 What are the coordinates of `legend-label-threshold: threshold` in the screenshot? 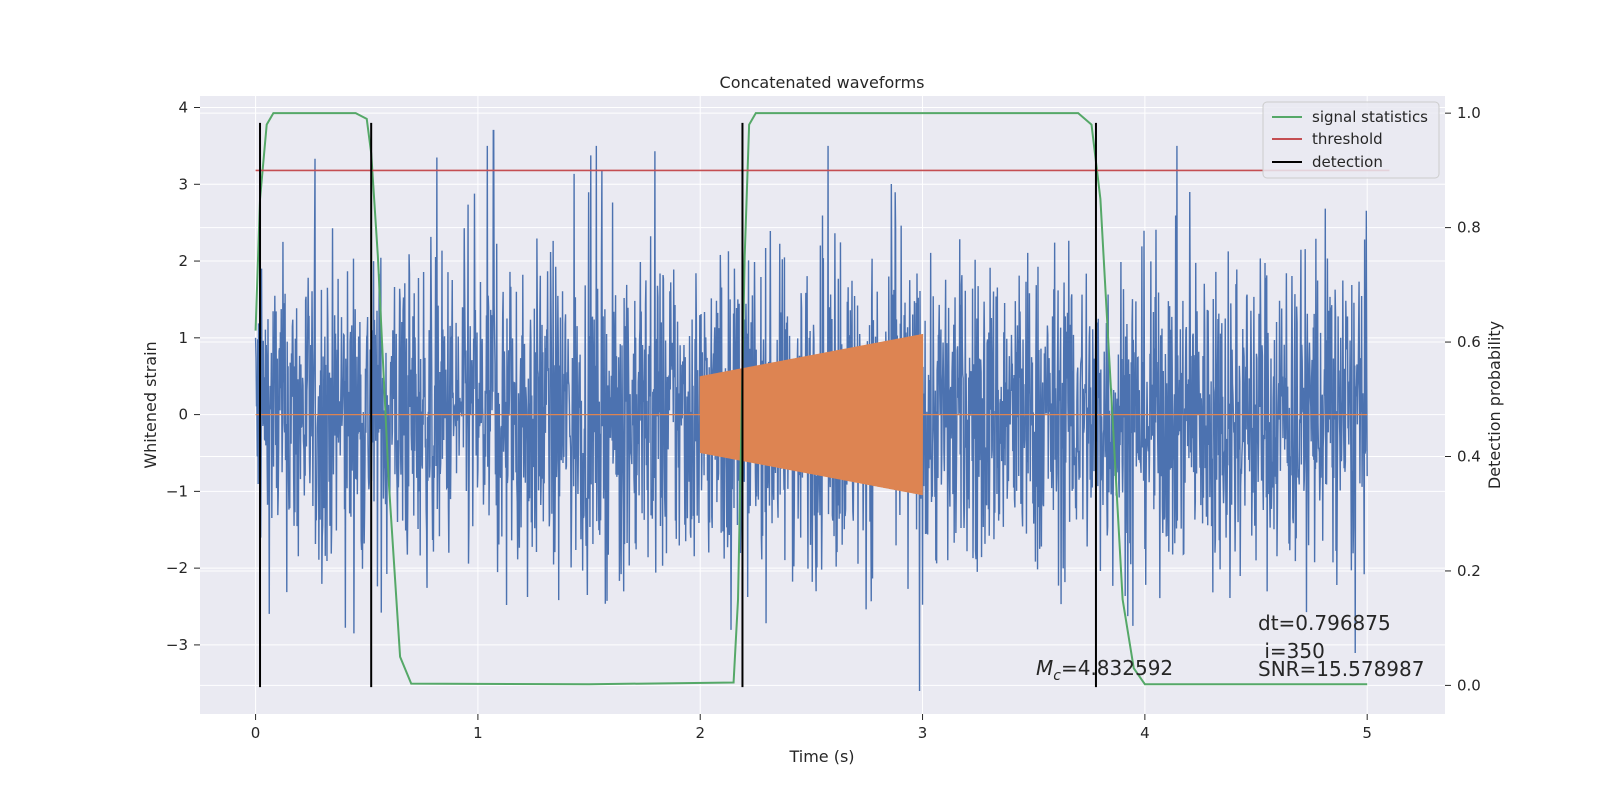 It's located at (1347, 139).